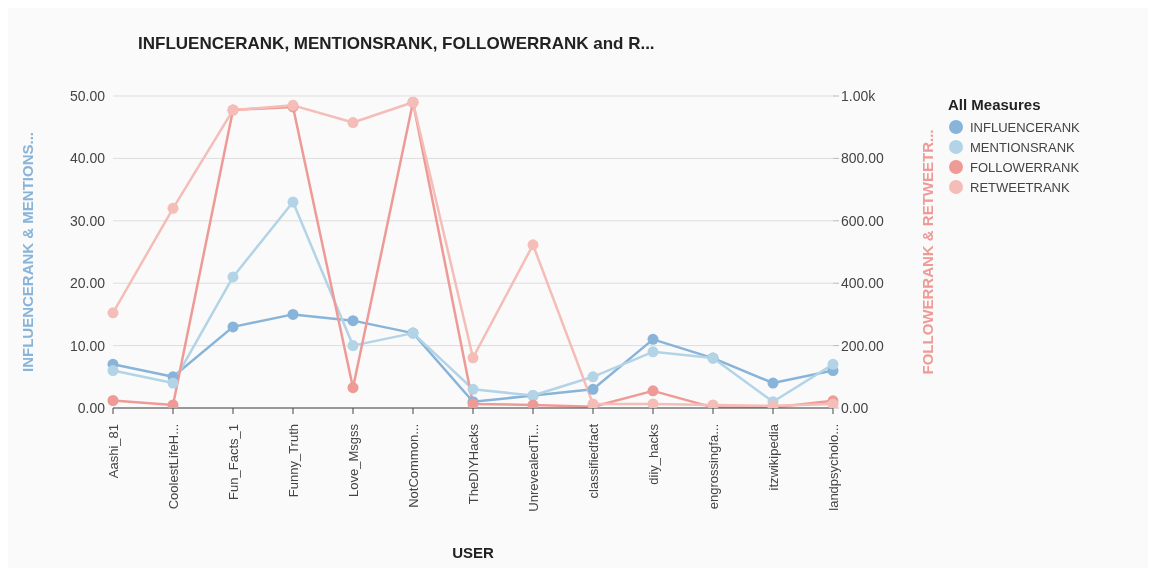  Describe the element at coordinates (113, 451) in the screenshot. I see `x-tick-label: Aashi_81` at that location.